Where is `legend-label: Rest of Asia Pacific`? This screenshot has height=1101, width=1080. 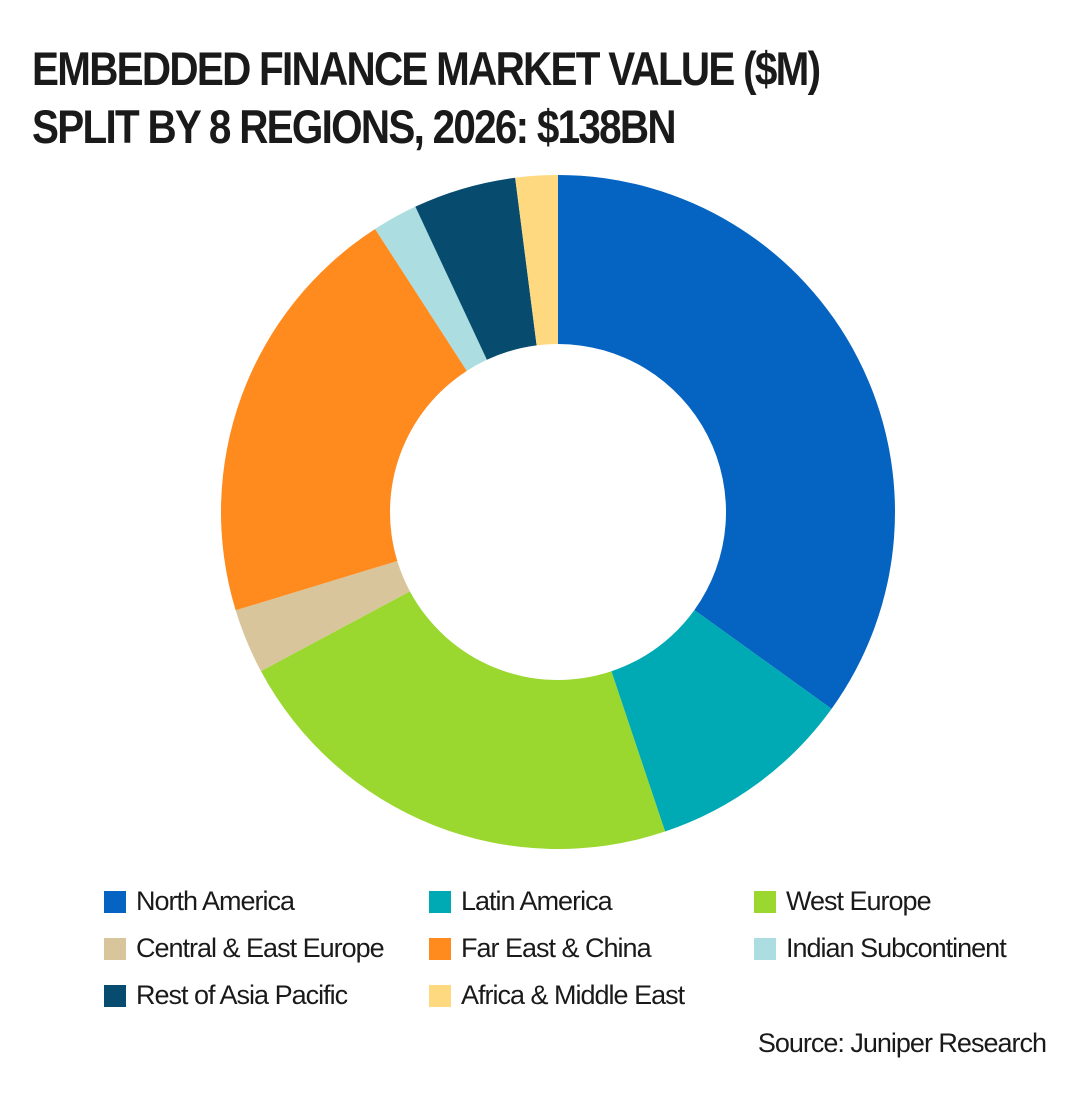 legend-label: Rest of Asia Pacific is located at coordinates (242, 995).